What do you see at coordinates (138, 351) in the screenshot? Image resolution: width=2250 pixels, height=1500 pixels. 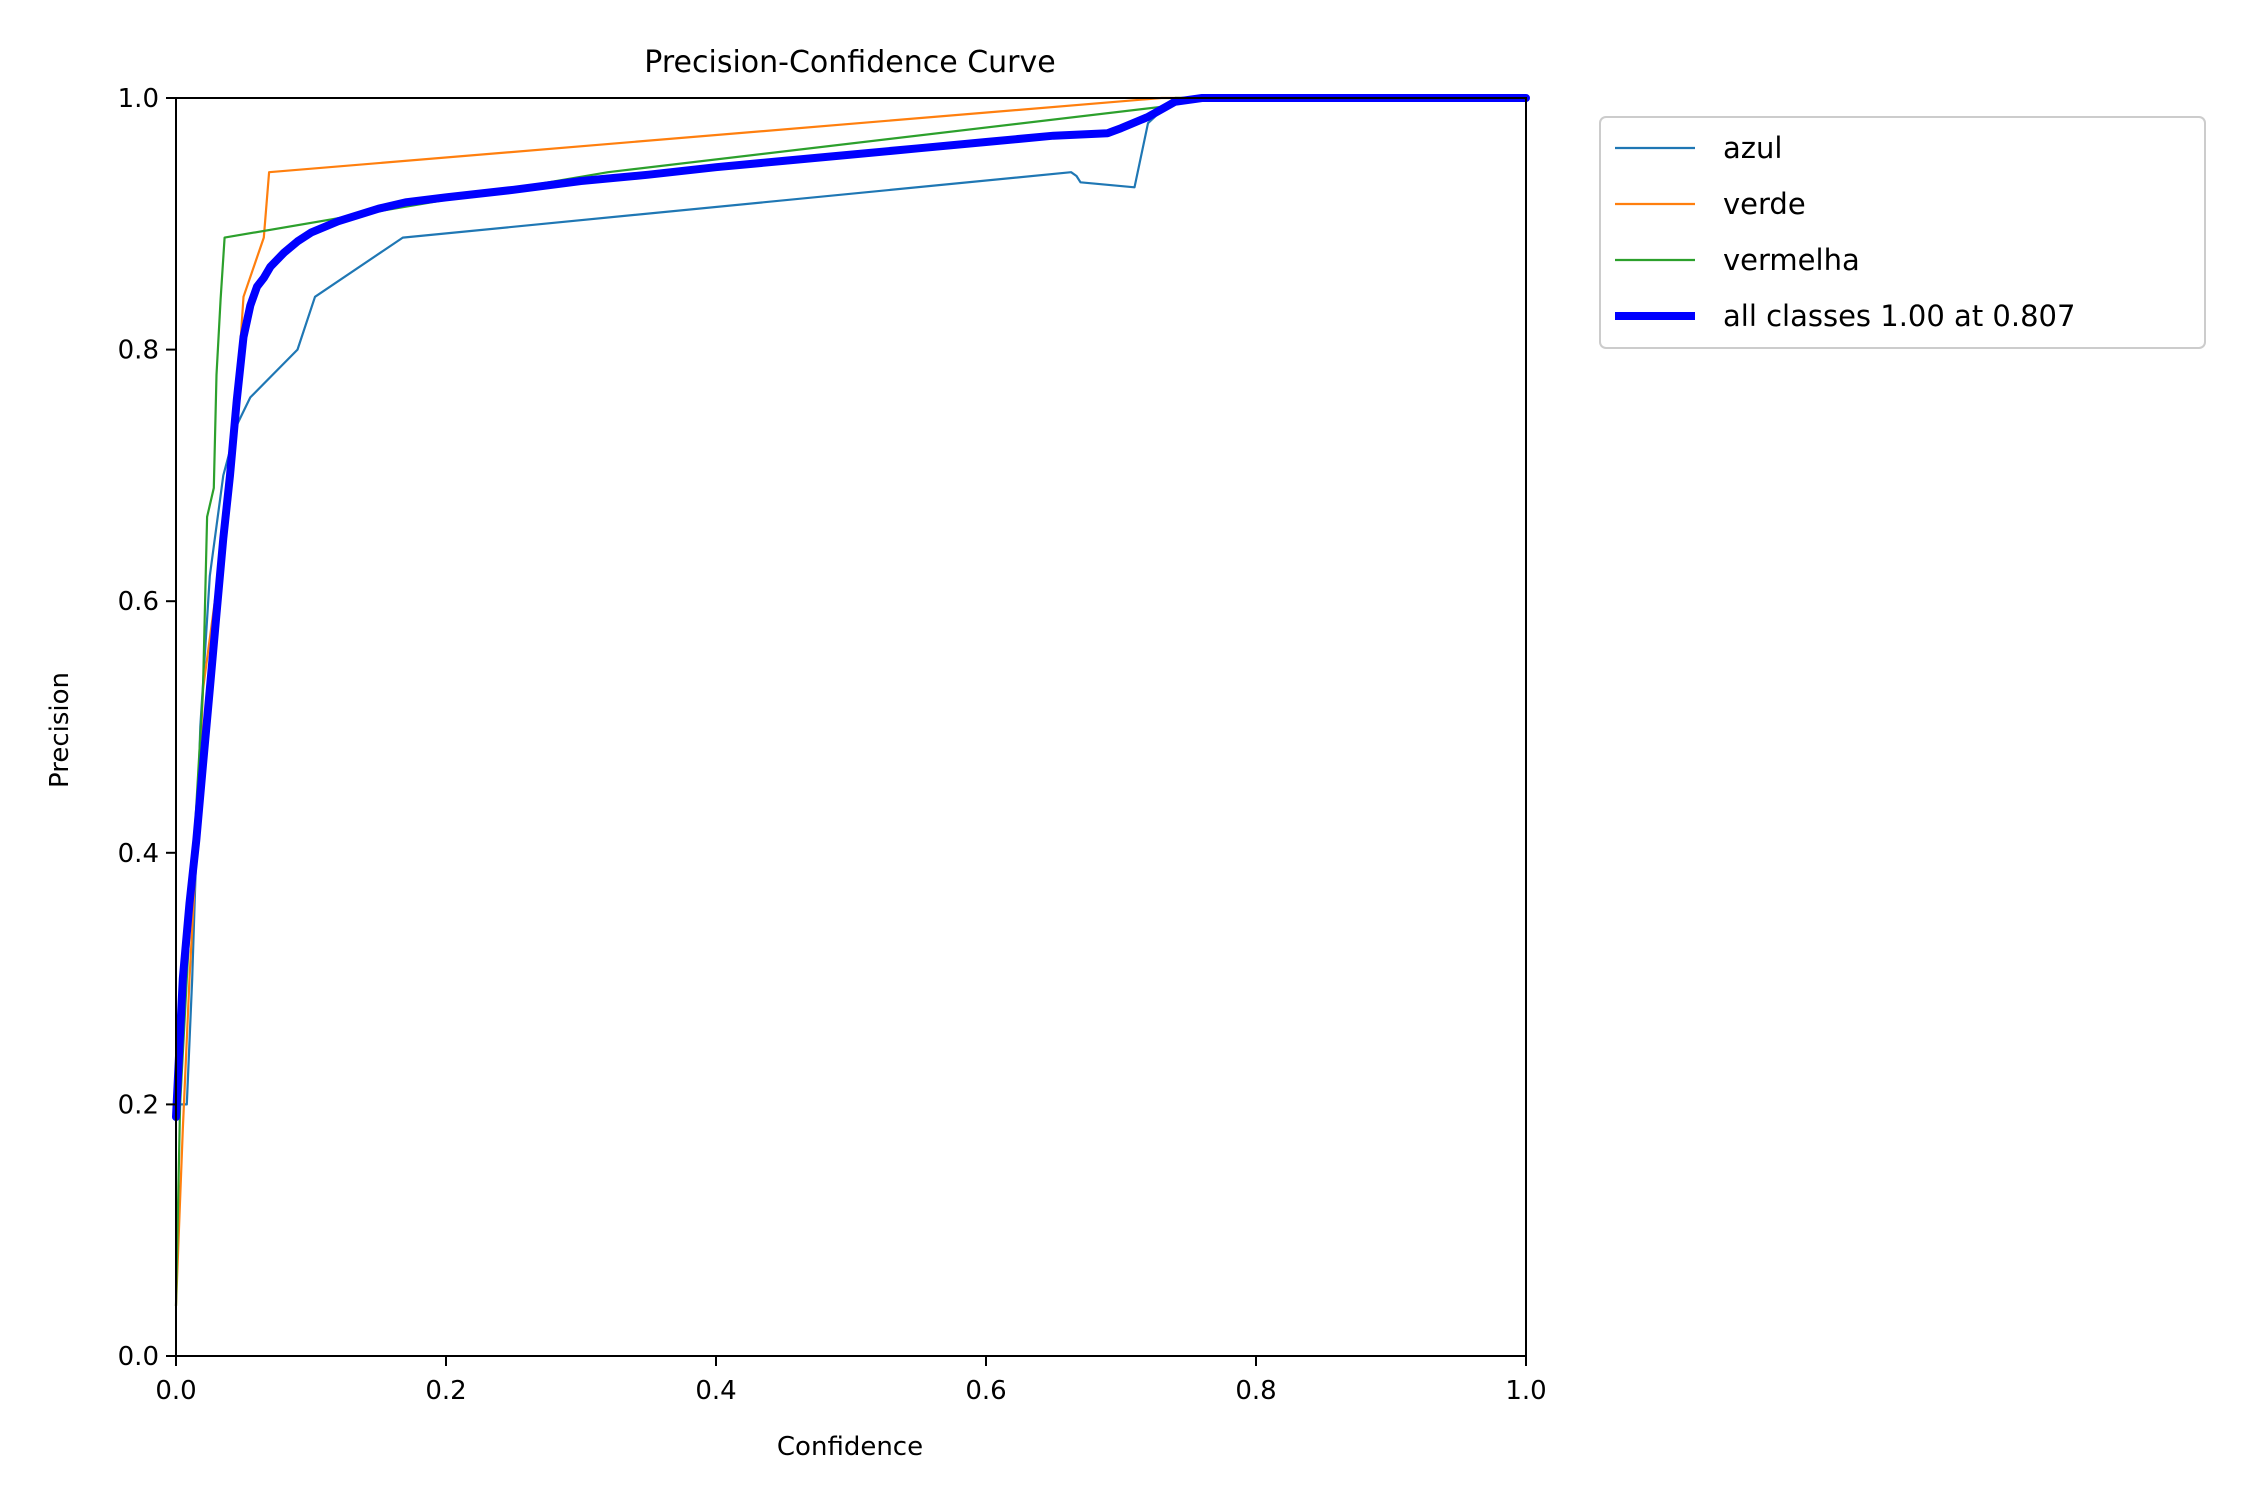 I see `y-tick-label: 0.8` at bounding box center [138, 351].